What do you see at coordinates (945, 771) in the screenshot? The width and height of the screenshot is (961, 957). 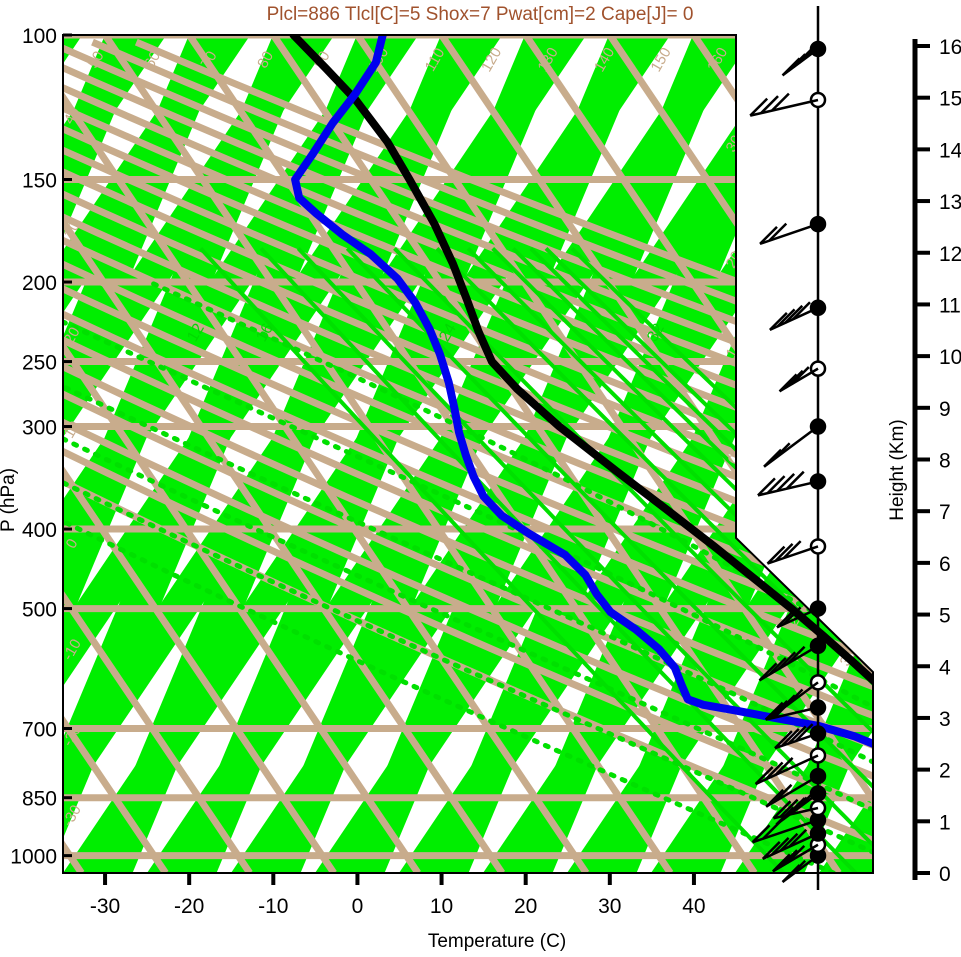 I see `height-tick-label: 2` at bounding box center [945, 771].